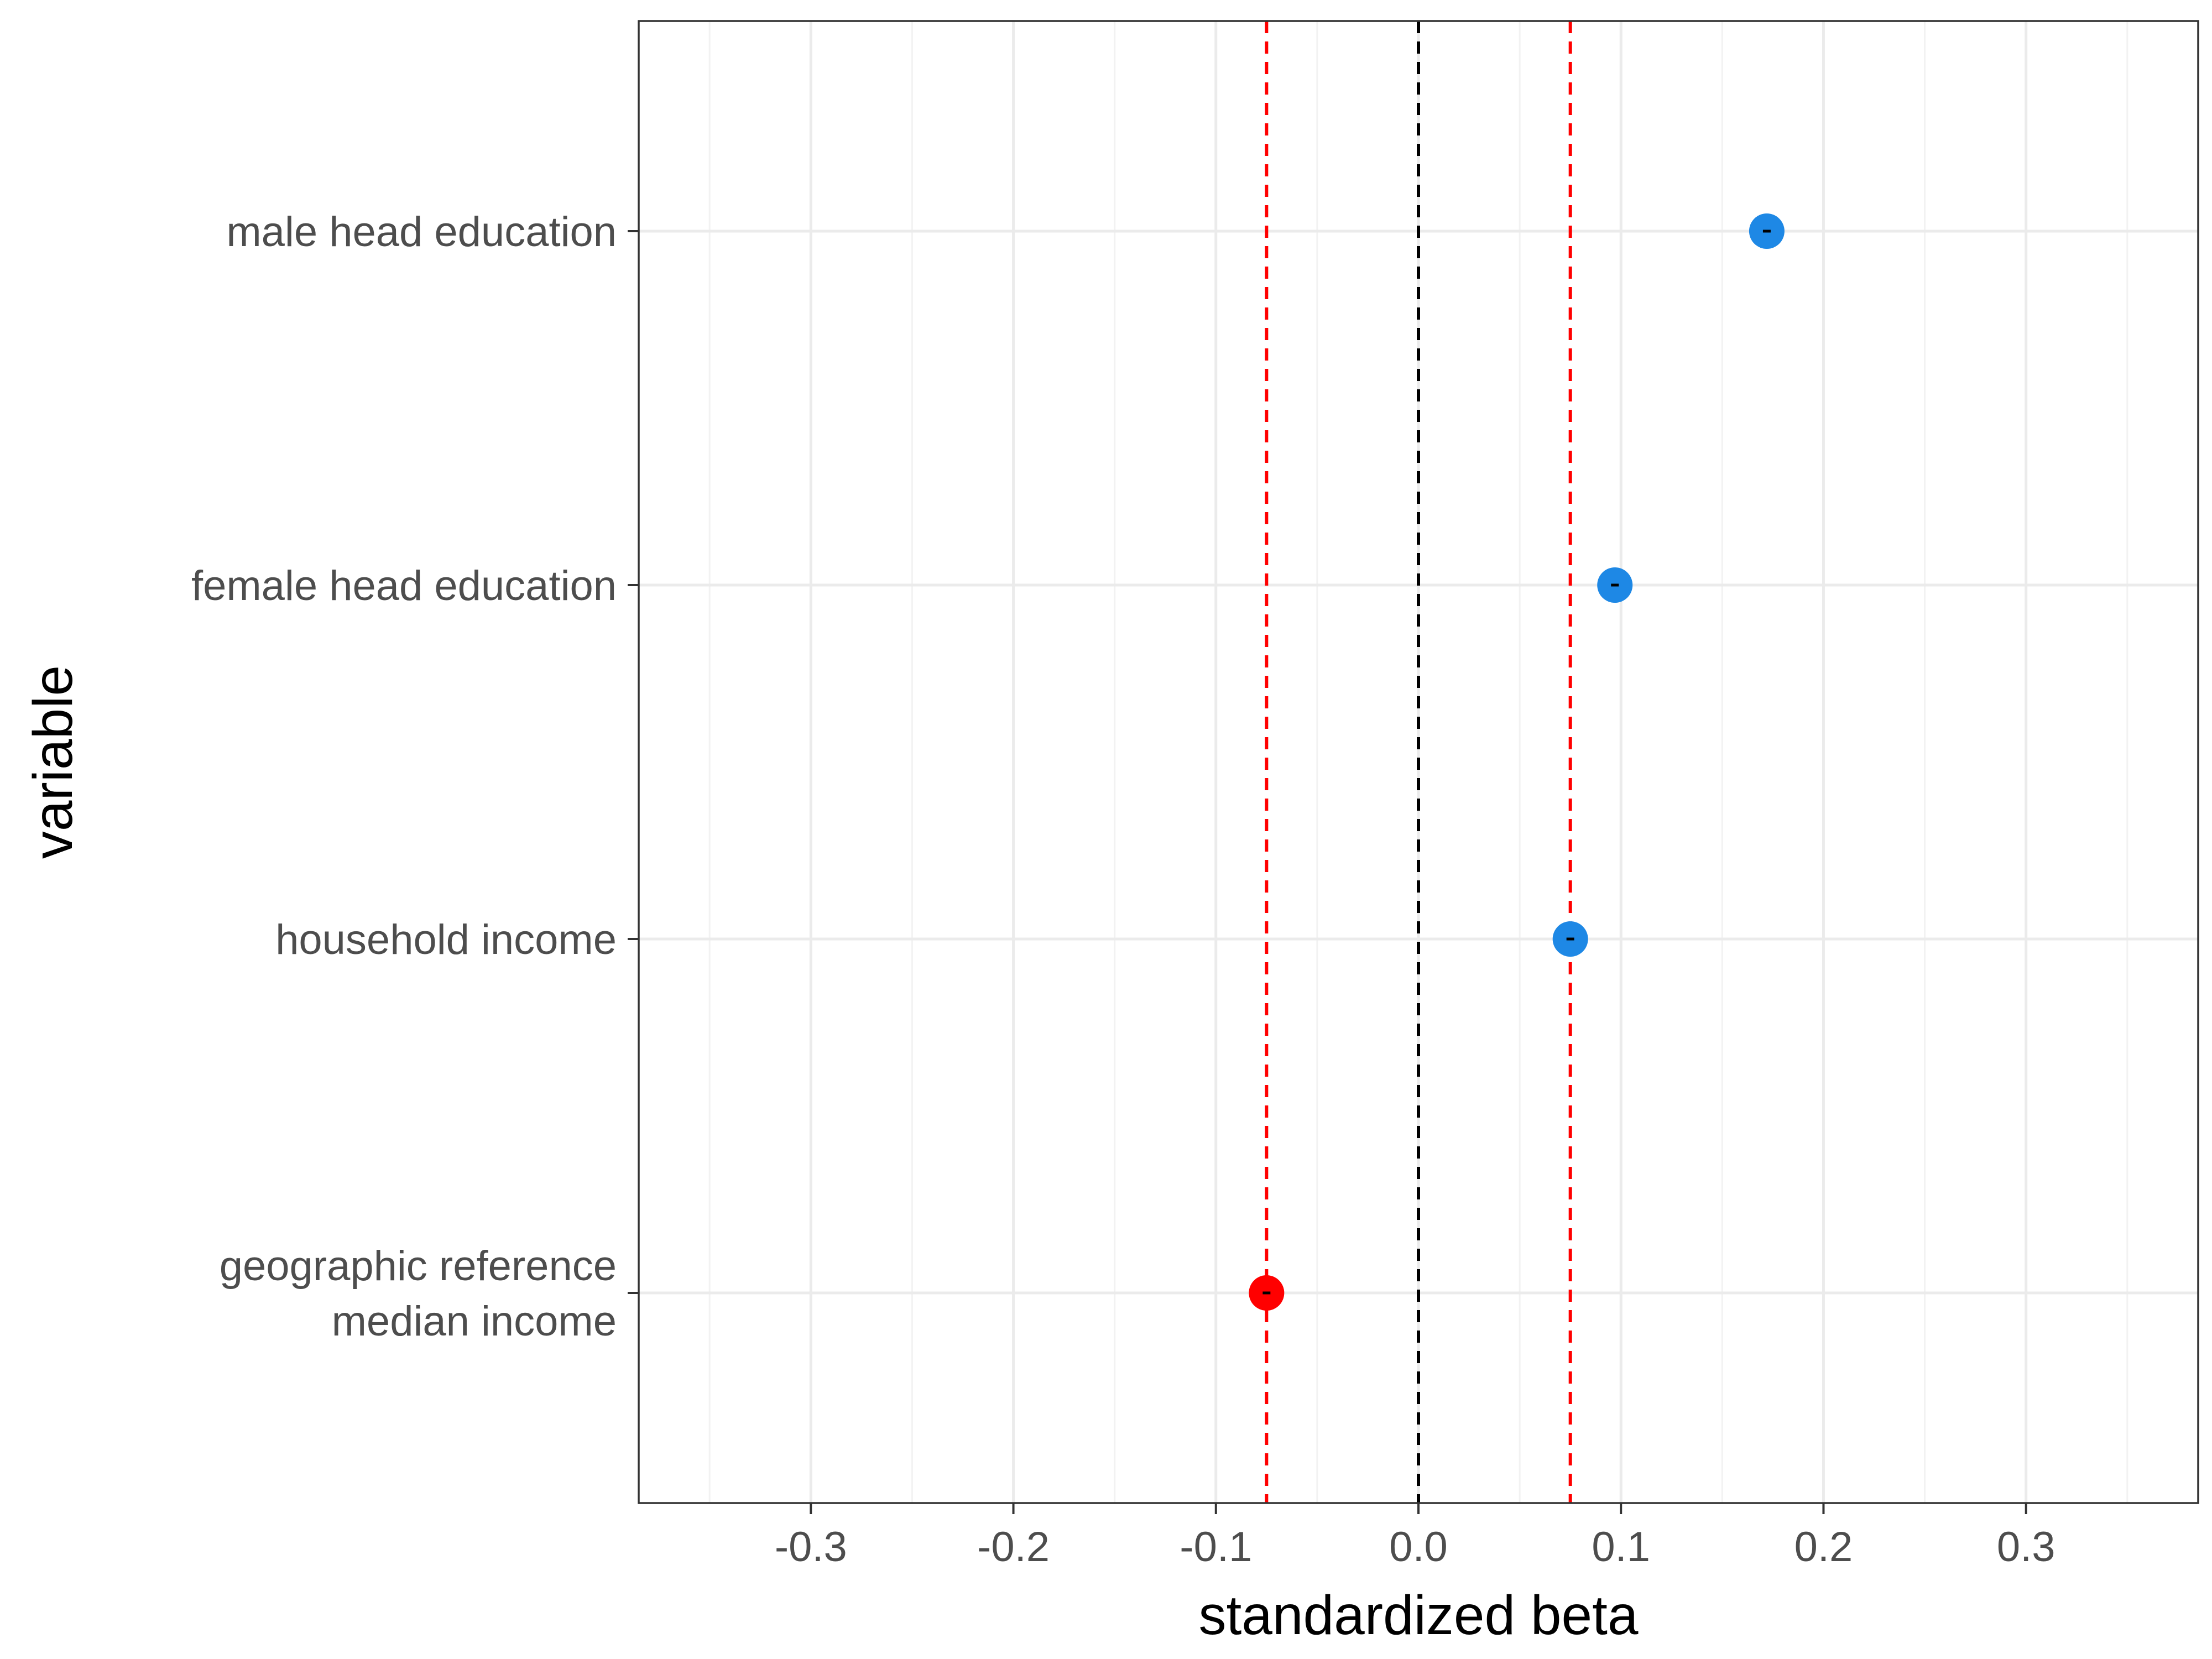  What do you see at coordinates (422, 232) in the screenshot?
I see `y-tick-label: male head education` at bounding box center [422, 232].